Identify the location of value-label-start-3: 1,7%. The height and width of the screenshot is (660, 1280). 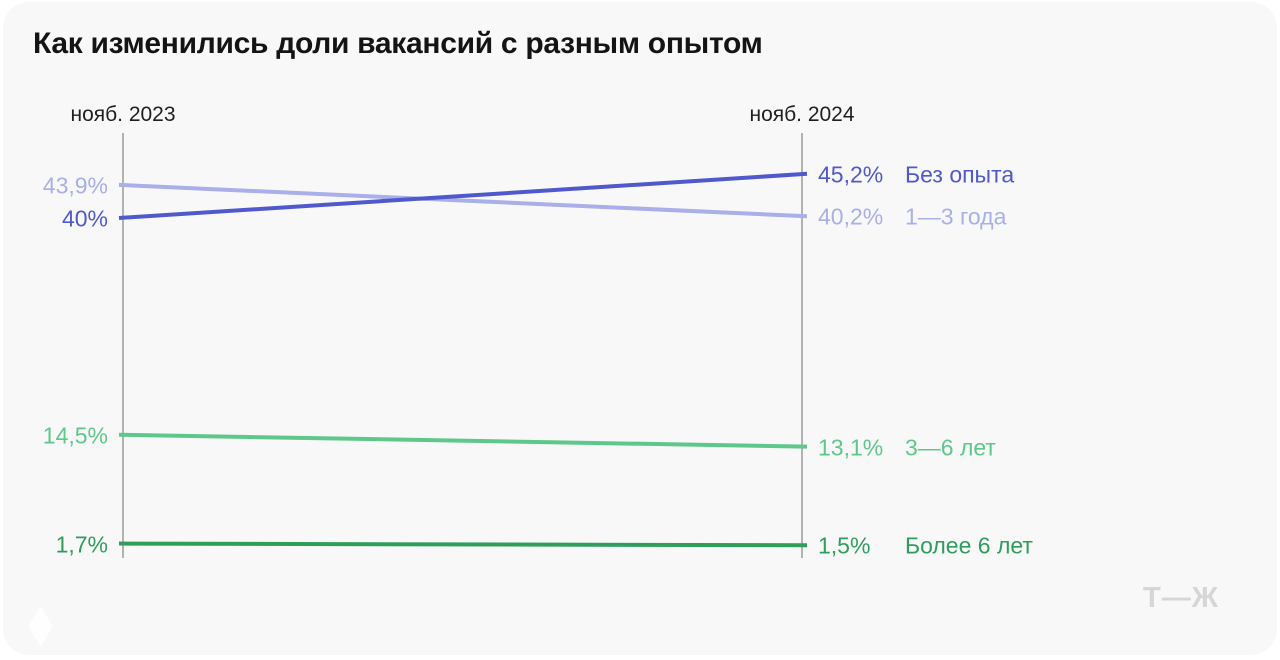
(81, 544).